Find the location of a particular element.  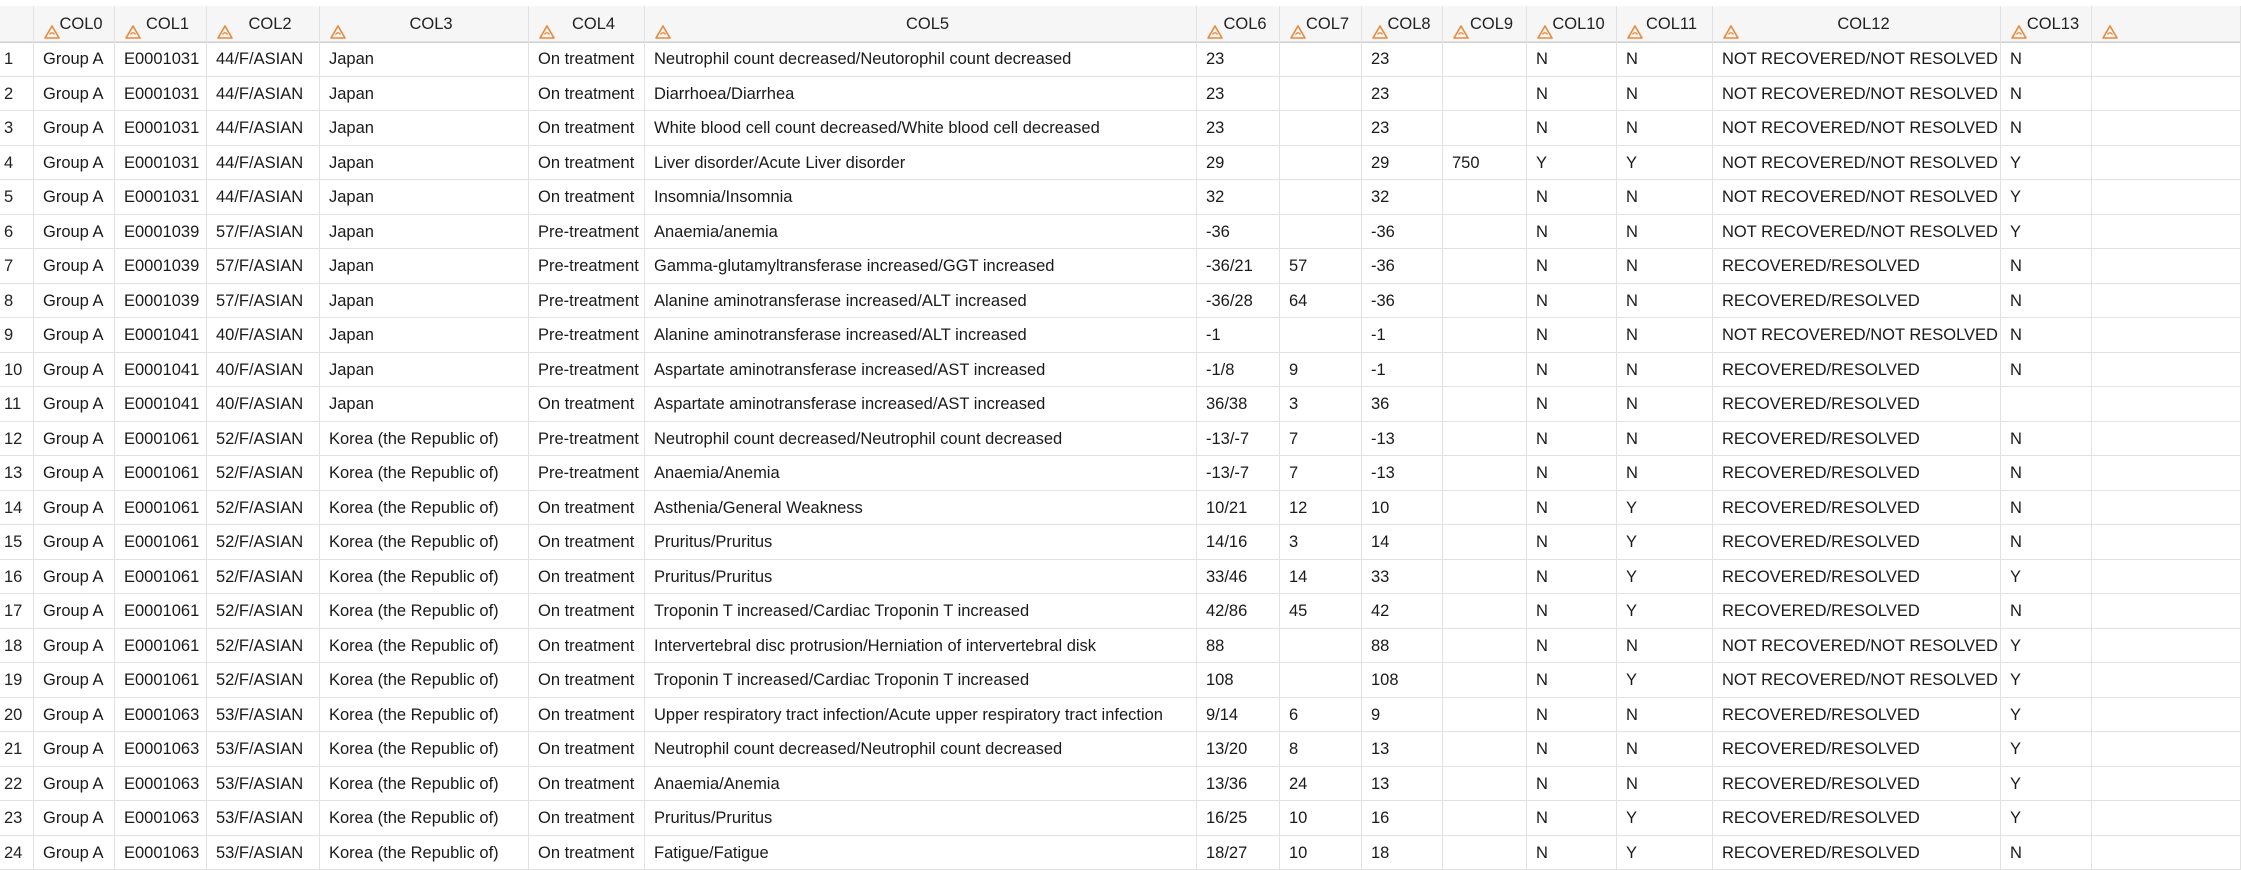

column-header-blank is located at coordinates (2166, 24).